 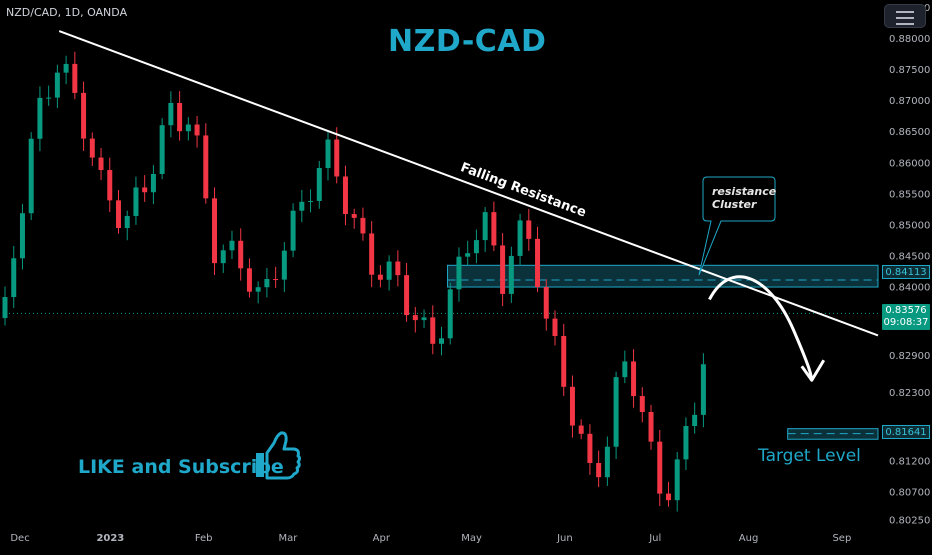 What do you see at coordinates (654, 538) in the screenshot?
I see `x-tick-label: Jul` at bounding box center [654, 538].